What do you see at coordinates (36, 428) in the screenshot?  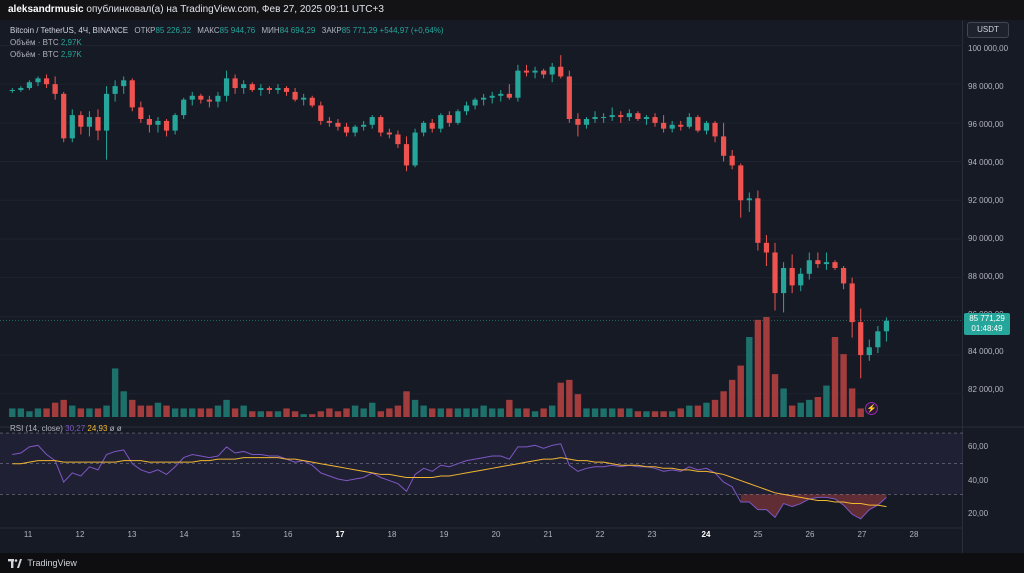 I see `rsi-name: RSI (14, close)` at bounding box center [36, 428].